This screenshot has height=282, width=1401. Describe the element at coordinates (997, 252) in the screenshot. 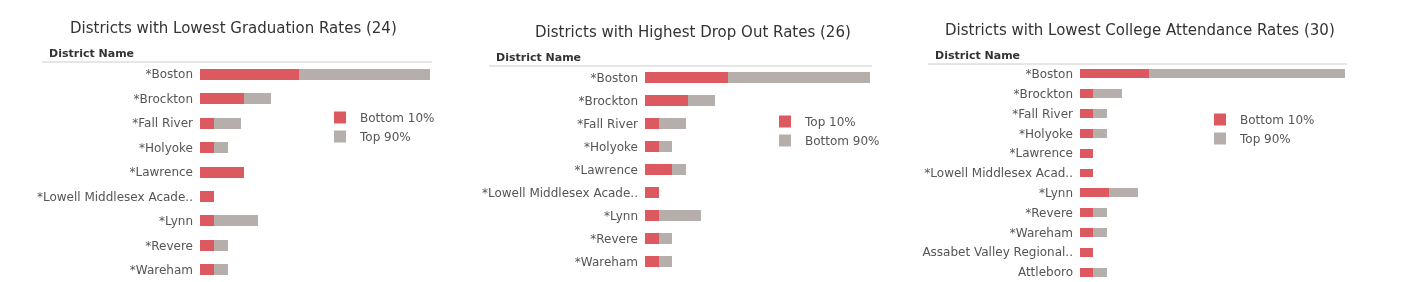

I see `y-tick-label: Assabet Valley Regional..` at that location.